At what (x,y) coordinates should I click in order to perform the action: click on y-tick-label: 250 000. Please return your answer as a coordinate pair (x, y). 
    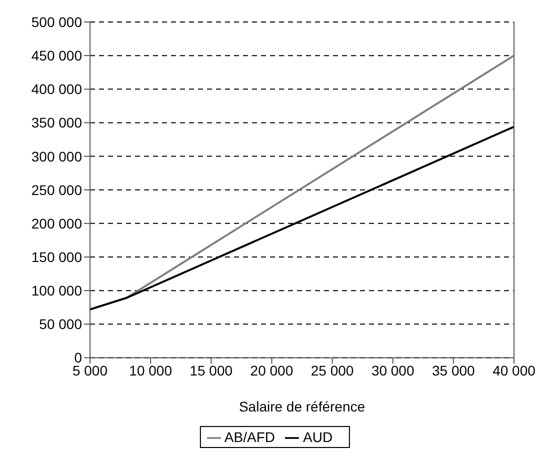
    Looking at the image, I should click on (56, 190).